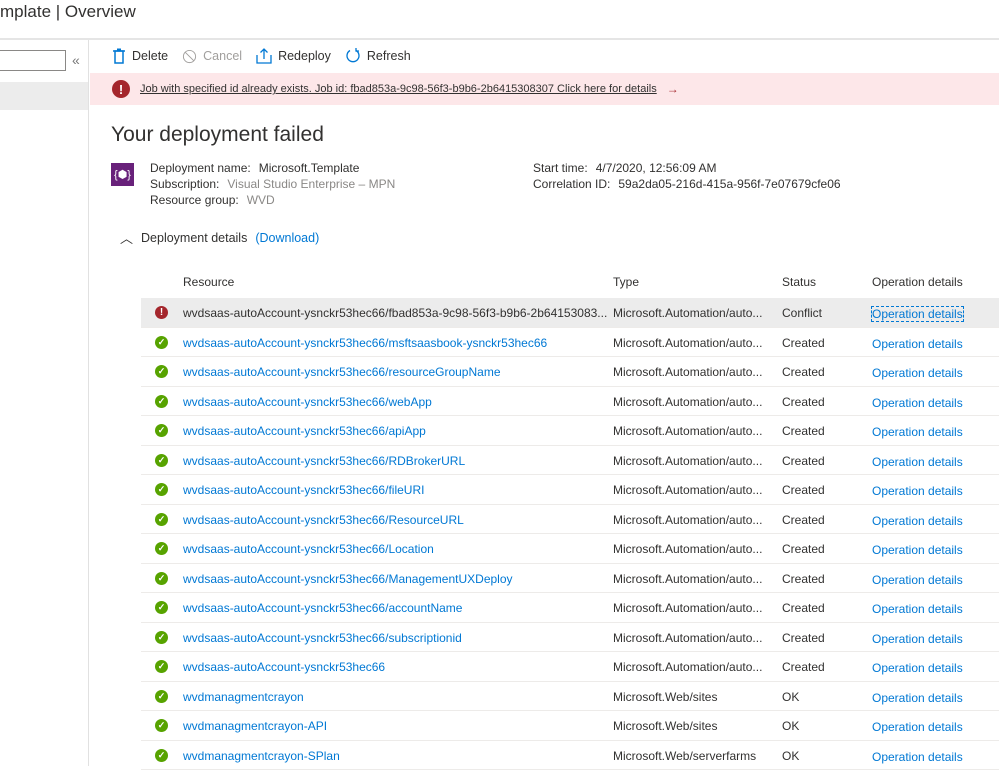 The width and height of the screenshot is (999, 770). I want to click on collapse-sidebar-icon: «, so click(76, 60).